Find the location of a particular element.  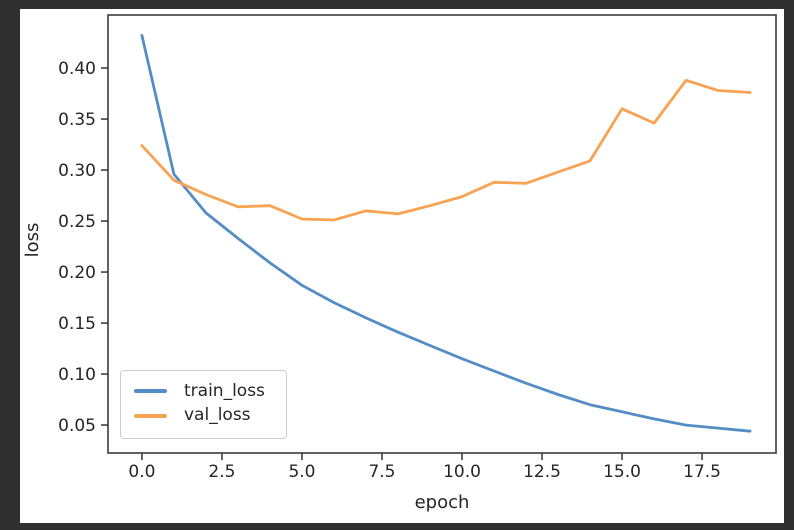

legend-label-train-loss: train_loss is located at coordinates (224, 390).